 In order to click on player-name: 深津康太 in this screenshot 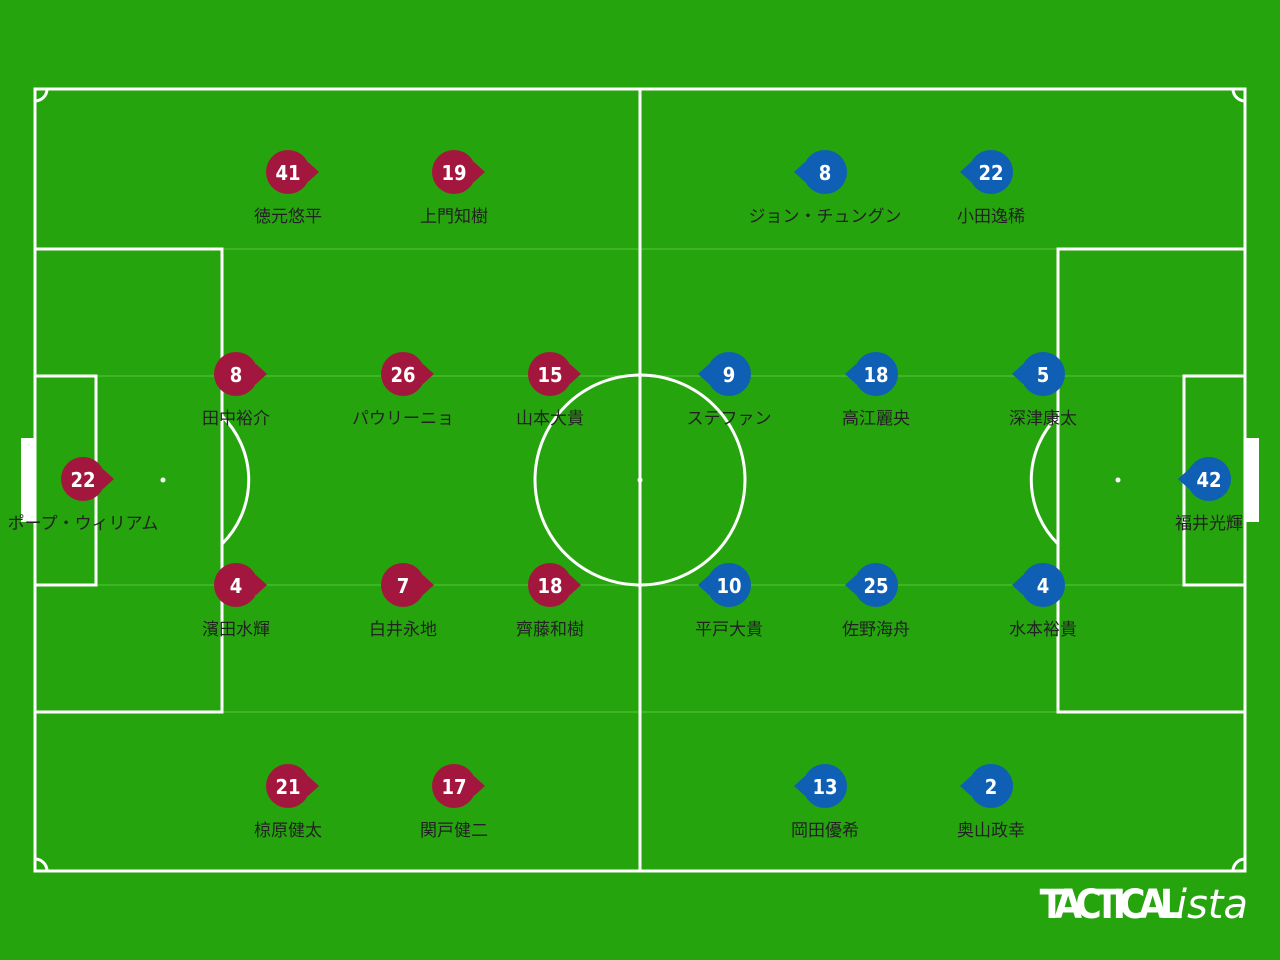, I will do `click(1043, 419)`.